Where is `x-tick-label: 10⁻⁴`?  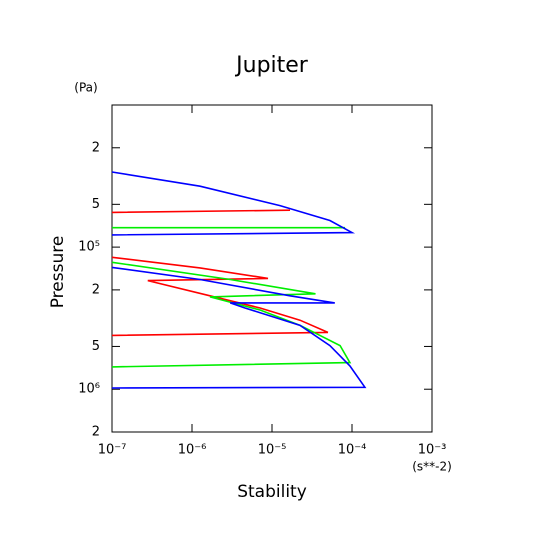 x-tick-label: 10⁻⁴ is located at coordinates (352, 450).